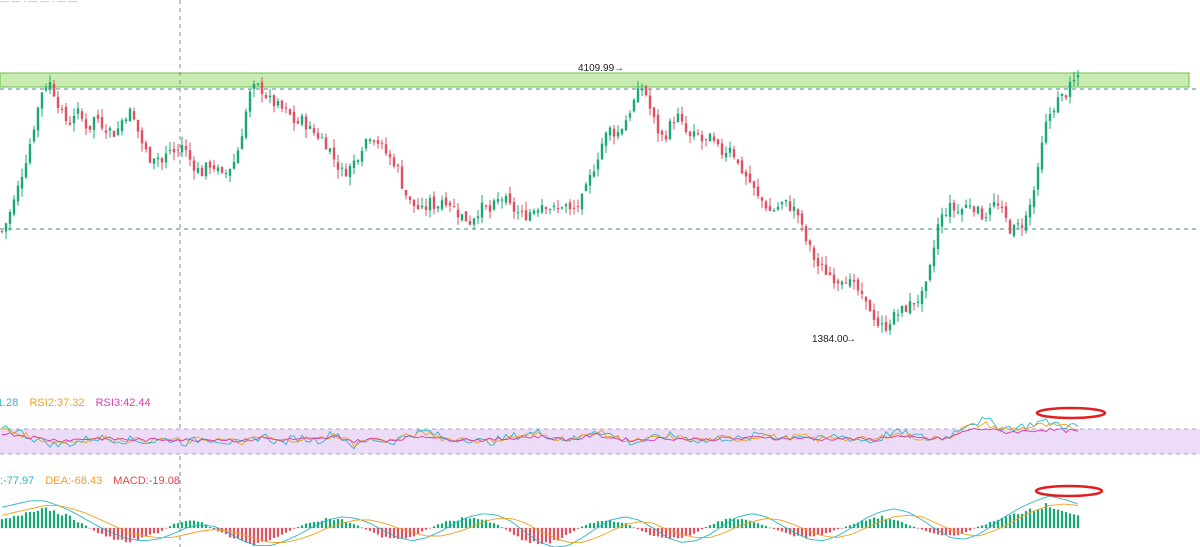 The width and height of the screenshot is (1200, 547). I want to click on rsi-series-line, so click(540, 434).